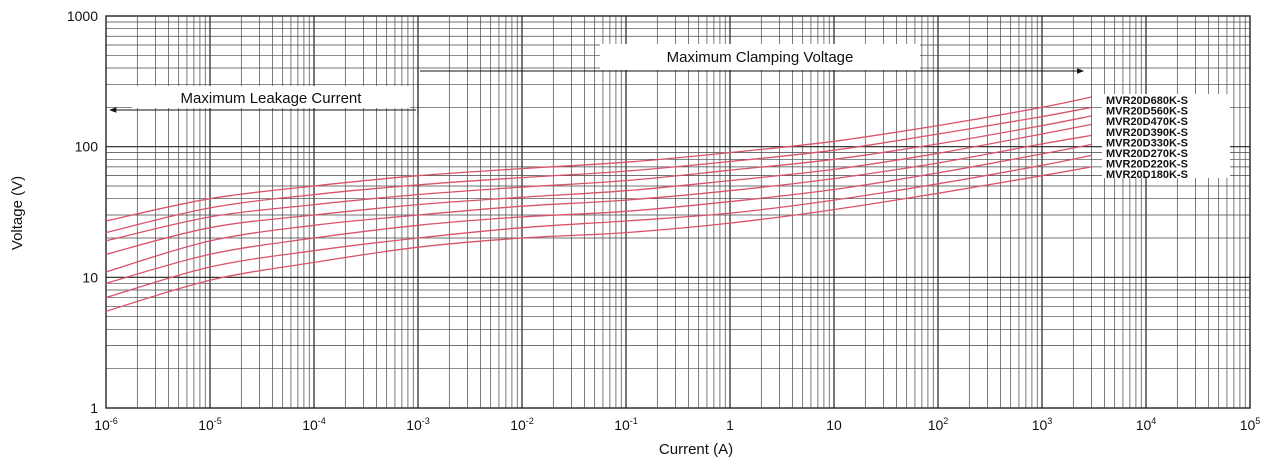 The height and width of the screenshot is (462, 1276). Describe the element at coordinates (938, 424) in the screenshot. I see `x-tick-label: 10²` at that location.